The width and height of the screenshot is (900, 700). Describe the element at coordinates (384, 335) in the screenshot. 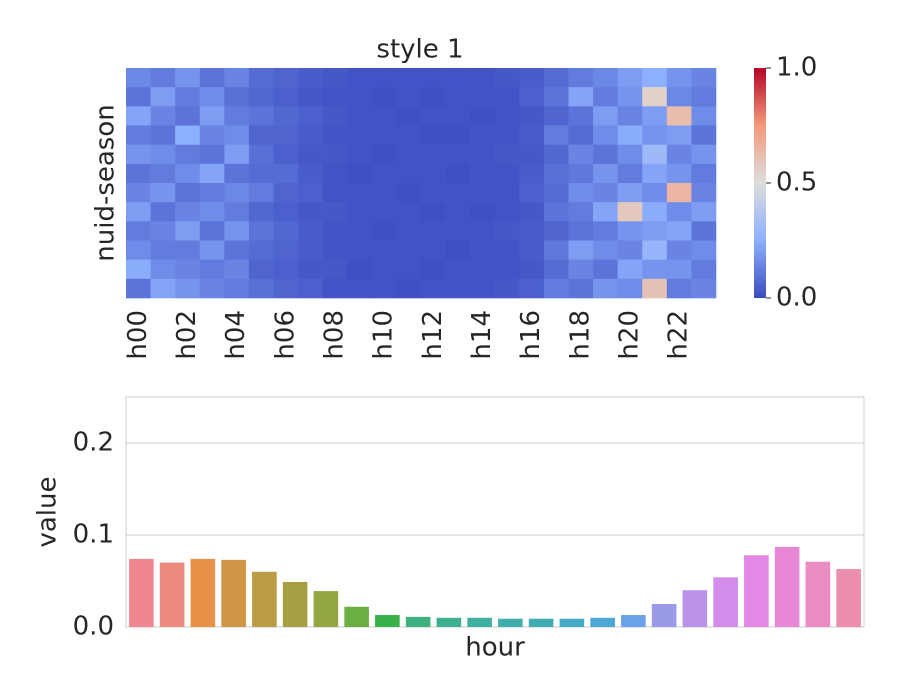

I see `x-tick-label: h10` at that location.